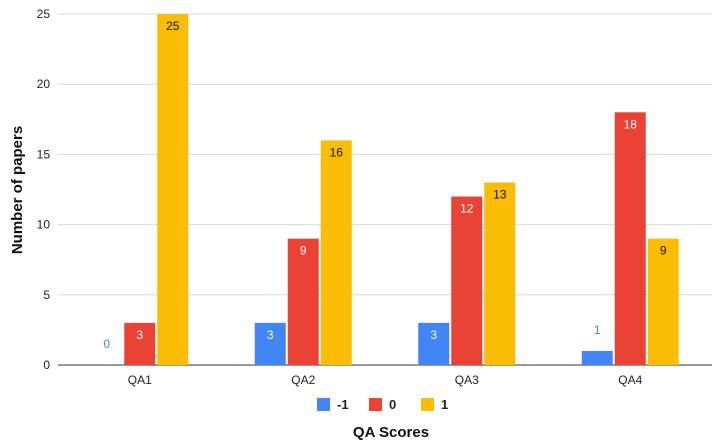 This screenshot has height=441, width=723. What do you see at coordinates (343, 404) in the screenshot?
I see `legend-label: -1` at bounding box center [343, 404].